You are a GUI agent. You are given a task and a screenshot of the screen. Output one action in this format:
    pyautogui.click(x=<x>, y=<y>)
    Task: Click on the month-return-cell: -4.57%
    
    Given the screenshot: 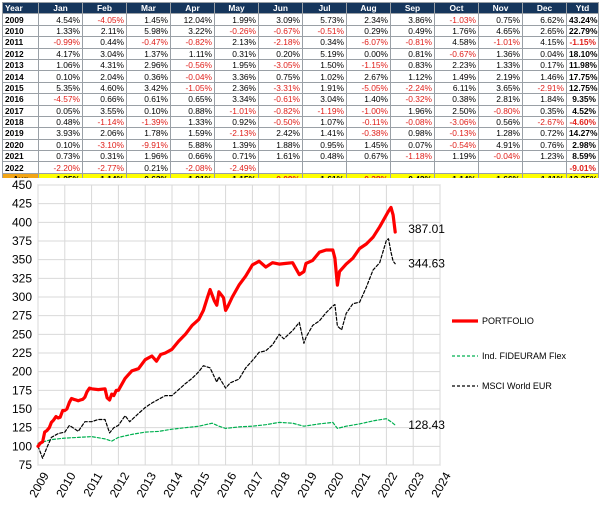 What is the action you would take?
    pyautogui.click(x=60, y=99)
    